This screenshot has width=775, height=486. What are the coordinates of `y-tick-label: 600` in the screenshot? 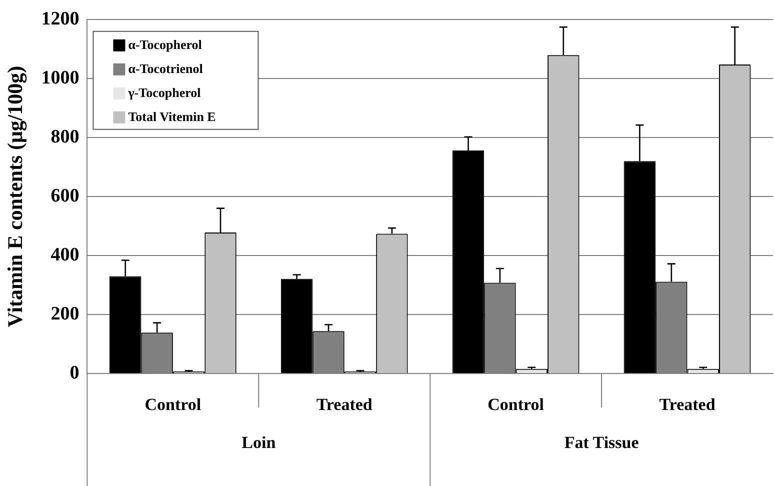 It's located at (65, 195).